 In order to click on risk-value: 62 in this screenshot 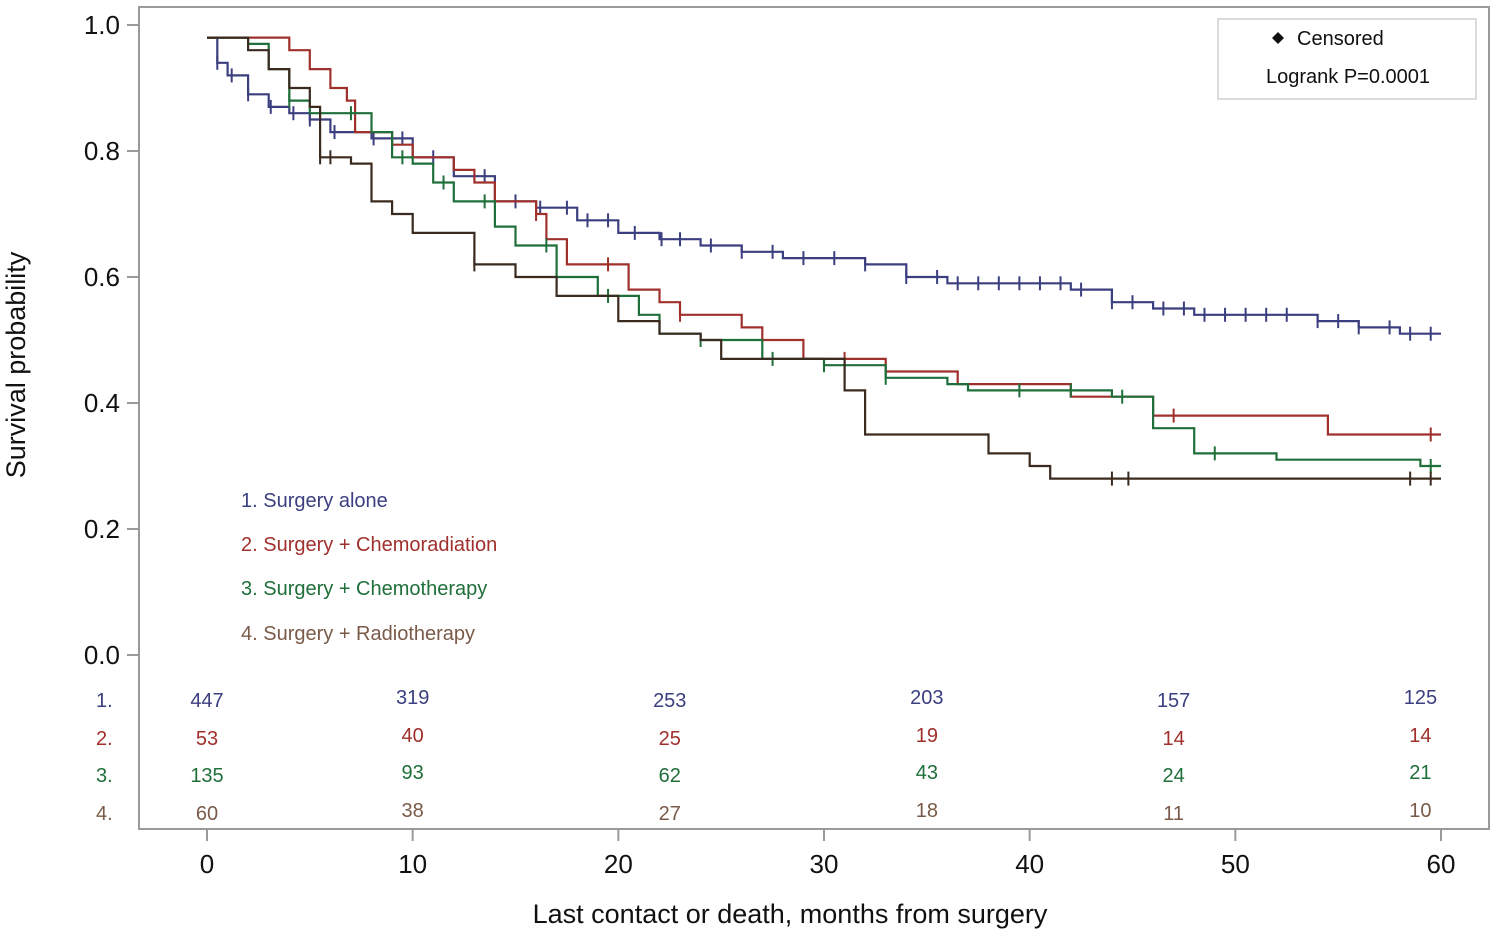, I will do `click(670, 776)`.